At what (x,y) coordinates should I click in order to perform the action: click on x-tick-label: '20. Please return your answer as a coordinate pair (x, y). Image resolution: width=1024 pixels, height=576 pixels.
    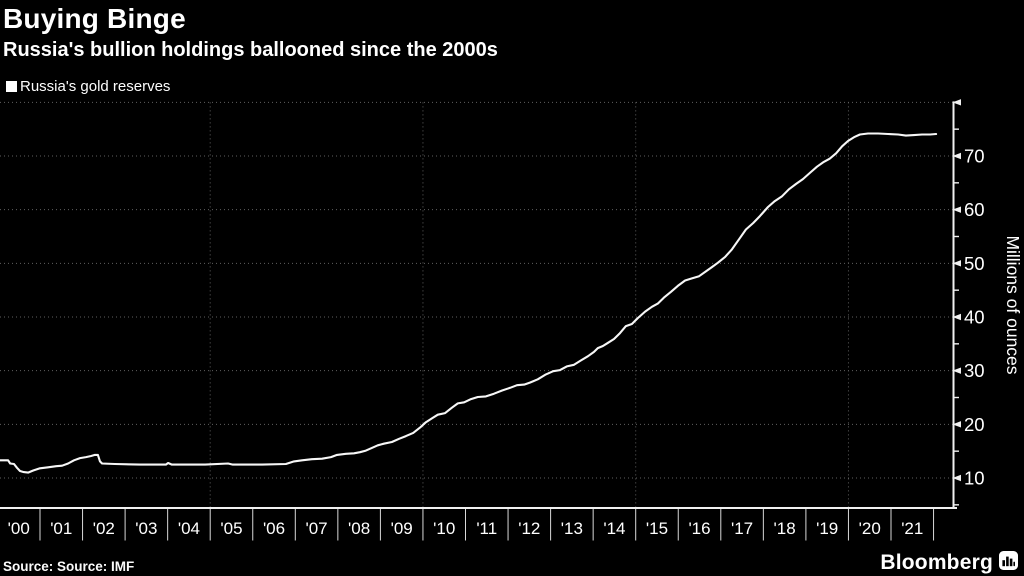
    Looking at the image, I should click on (870, 528).